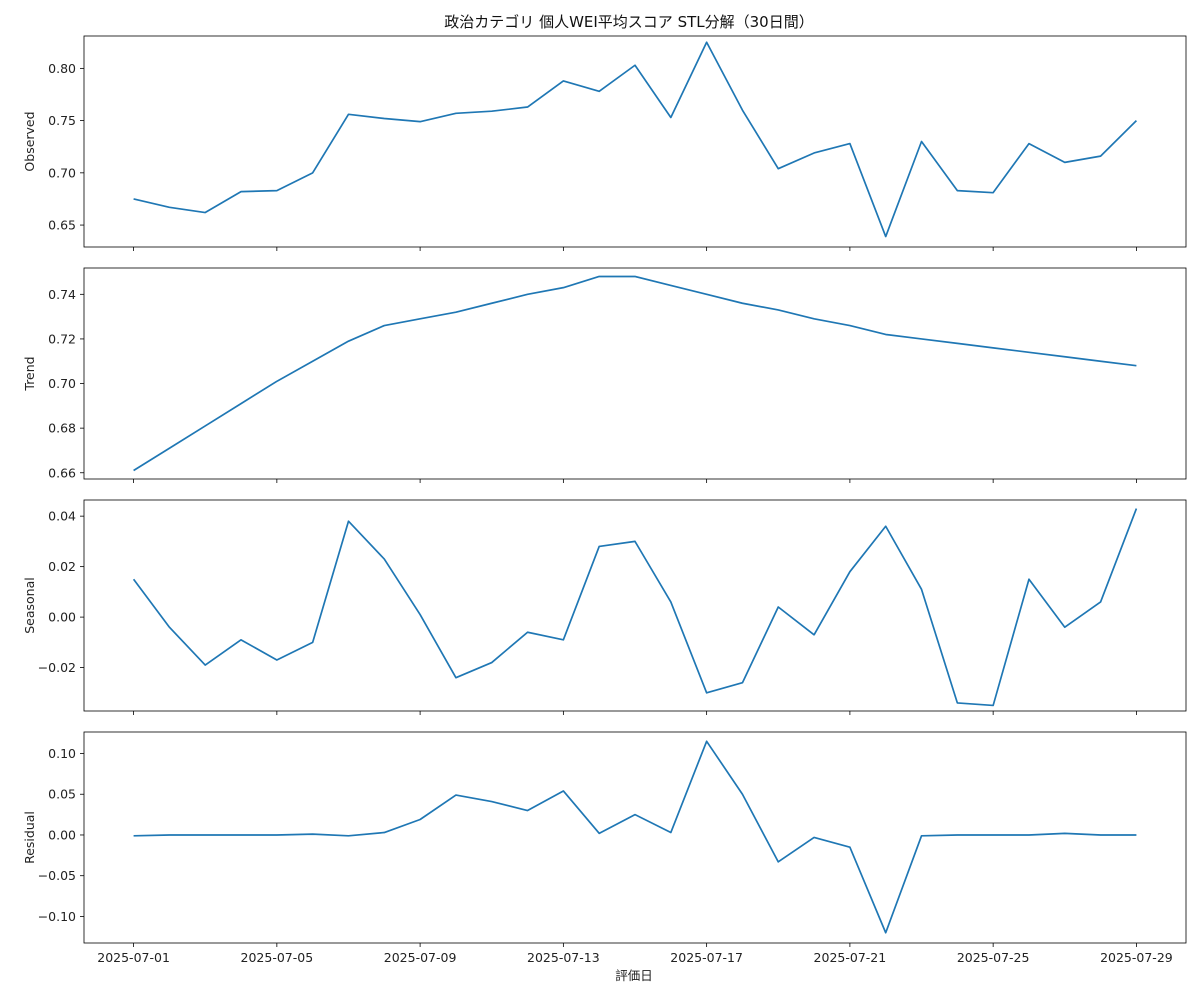 The height and width of the screenshot is (1000, 1200). I want to click on y-tick-label: −0.05, so click(57, 875).